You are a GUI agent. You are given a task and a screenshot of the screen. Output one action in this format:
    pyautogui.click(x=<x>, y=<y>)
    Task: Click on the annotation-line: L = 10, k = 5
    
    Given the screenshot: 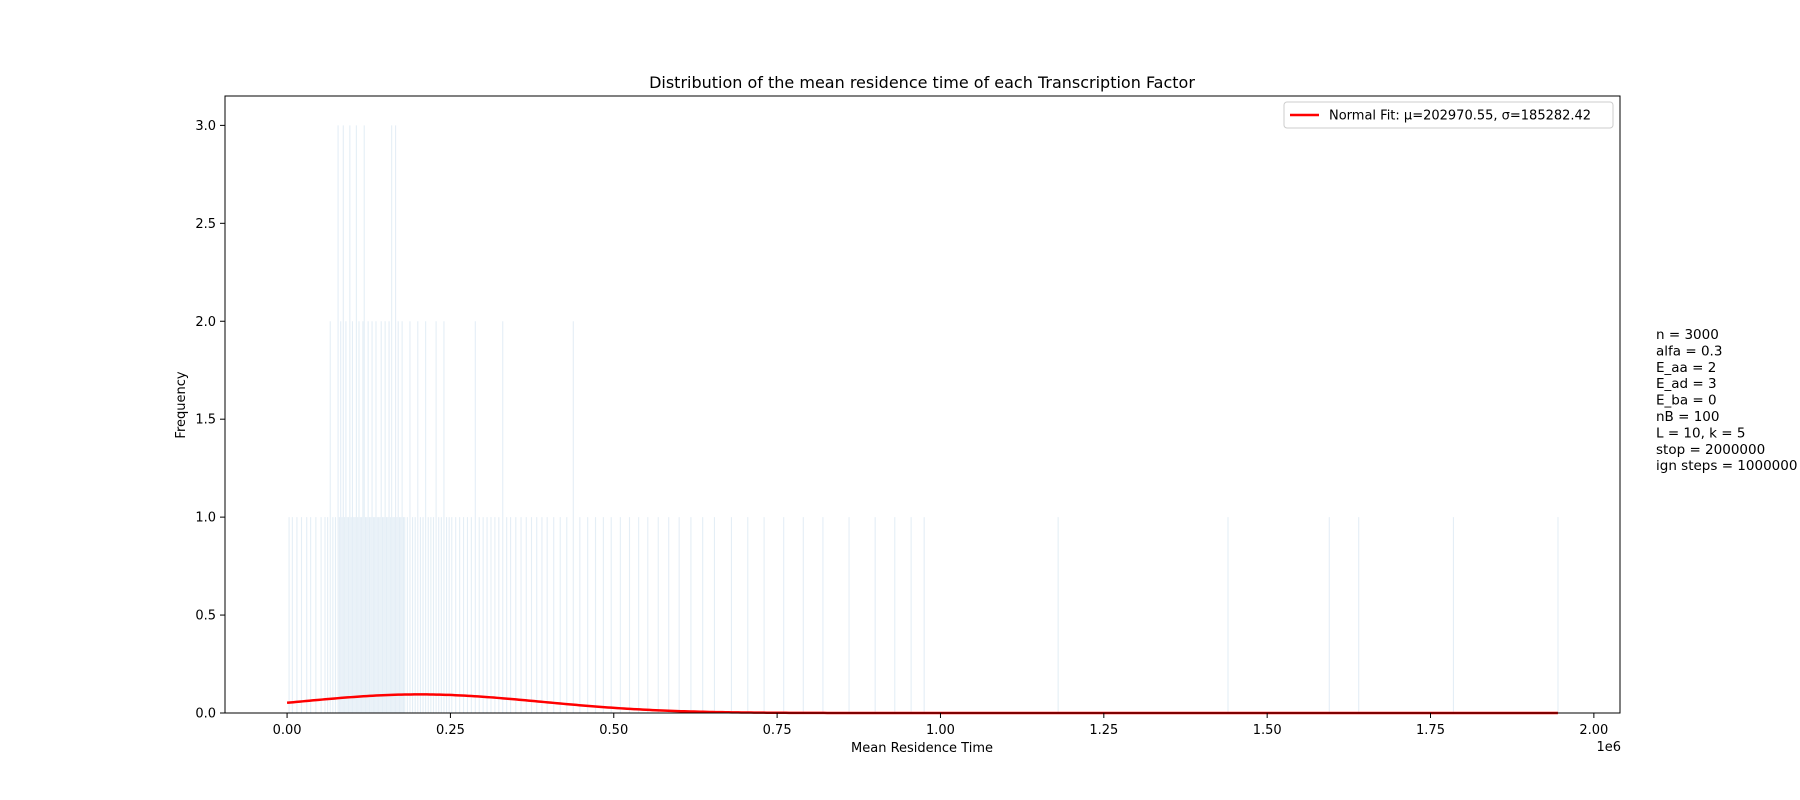 What is the action you would take?
    pyautogui.click(x=1700, y=433)
    